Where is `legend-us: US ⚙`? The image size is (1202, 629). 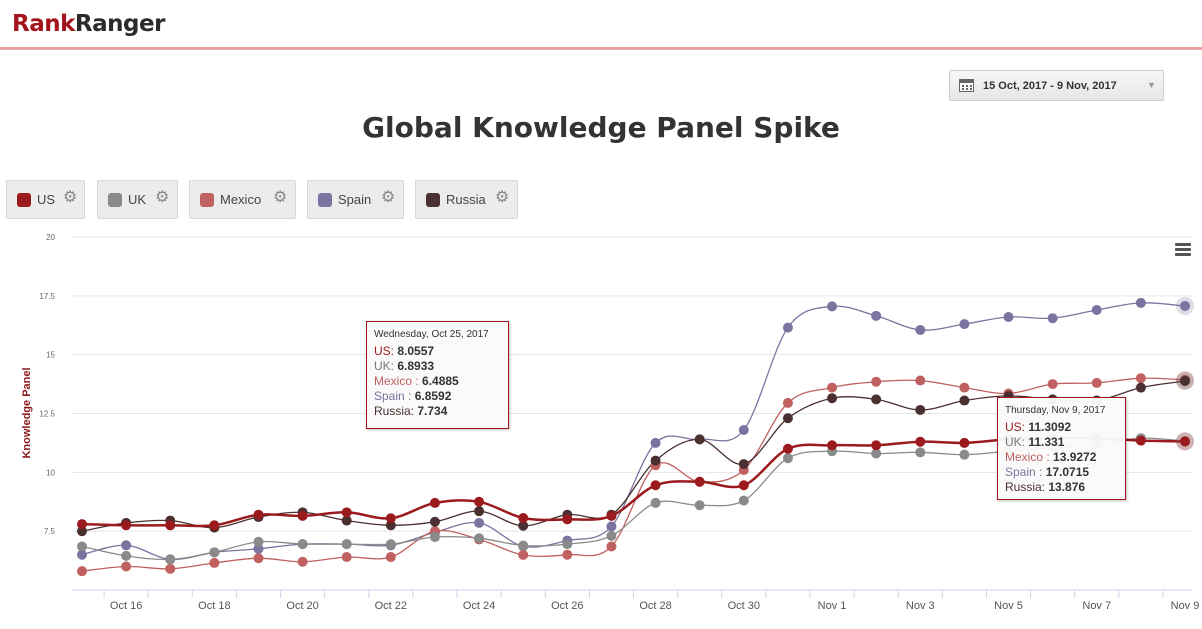 legend-us: US ⚙ is located at coordinates (45, 199).